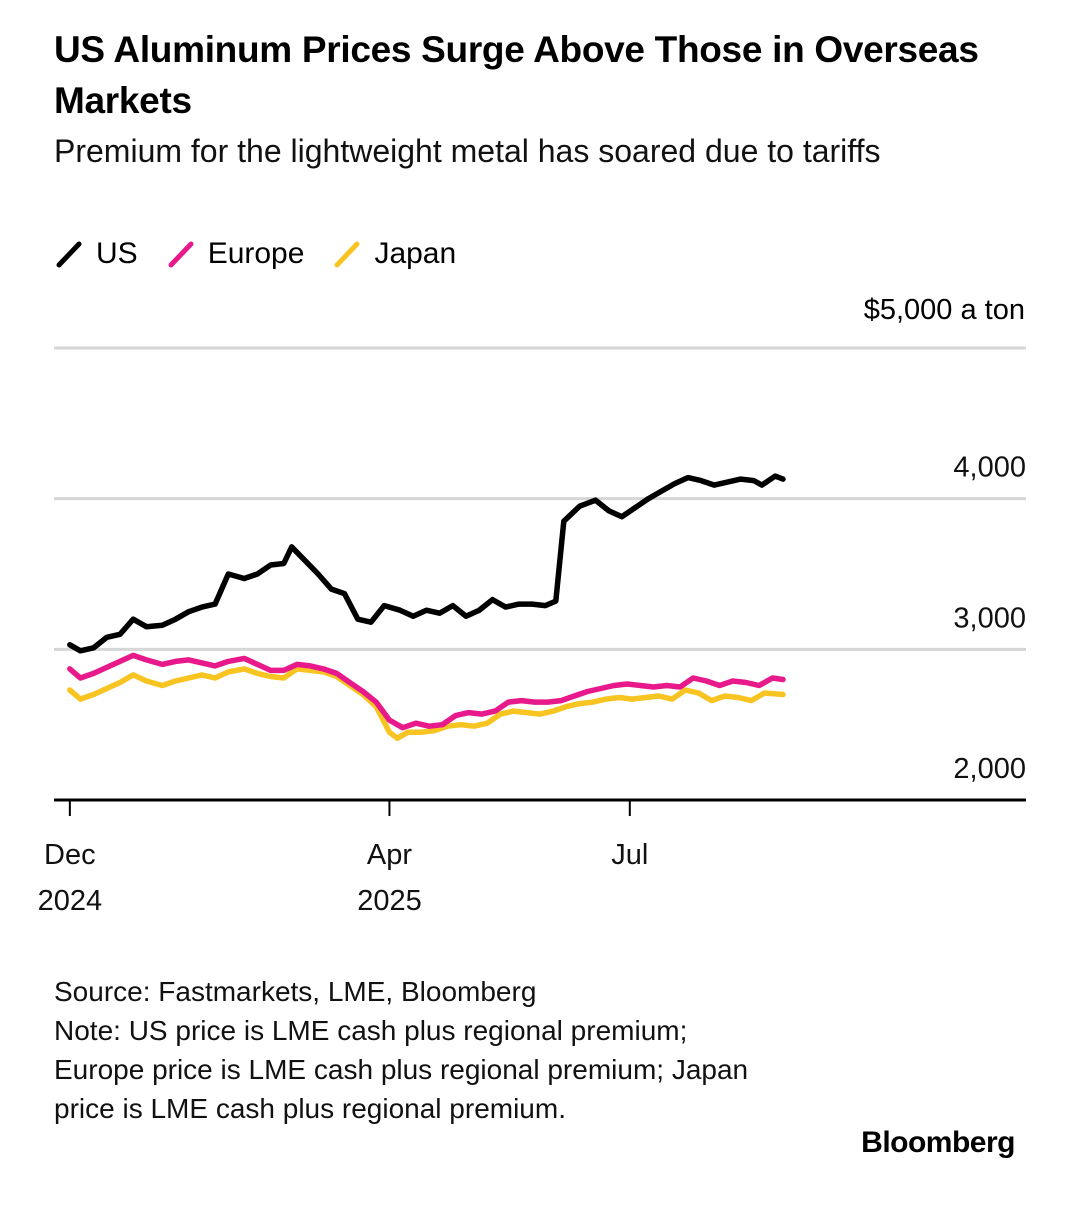 This screenshot has width=1079, height=1225. What do you see at coordinates (415, 253) in the screenshot?
I see `legend-label-japan: Japan` at bounding box center [415, 253].